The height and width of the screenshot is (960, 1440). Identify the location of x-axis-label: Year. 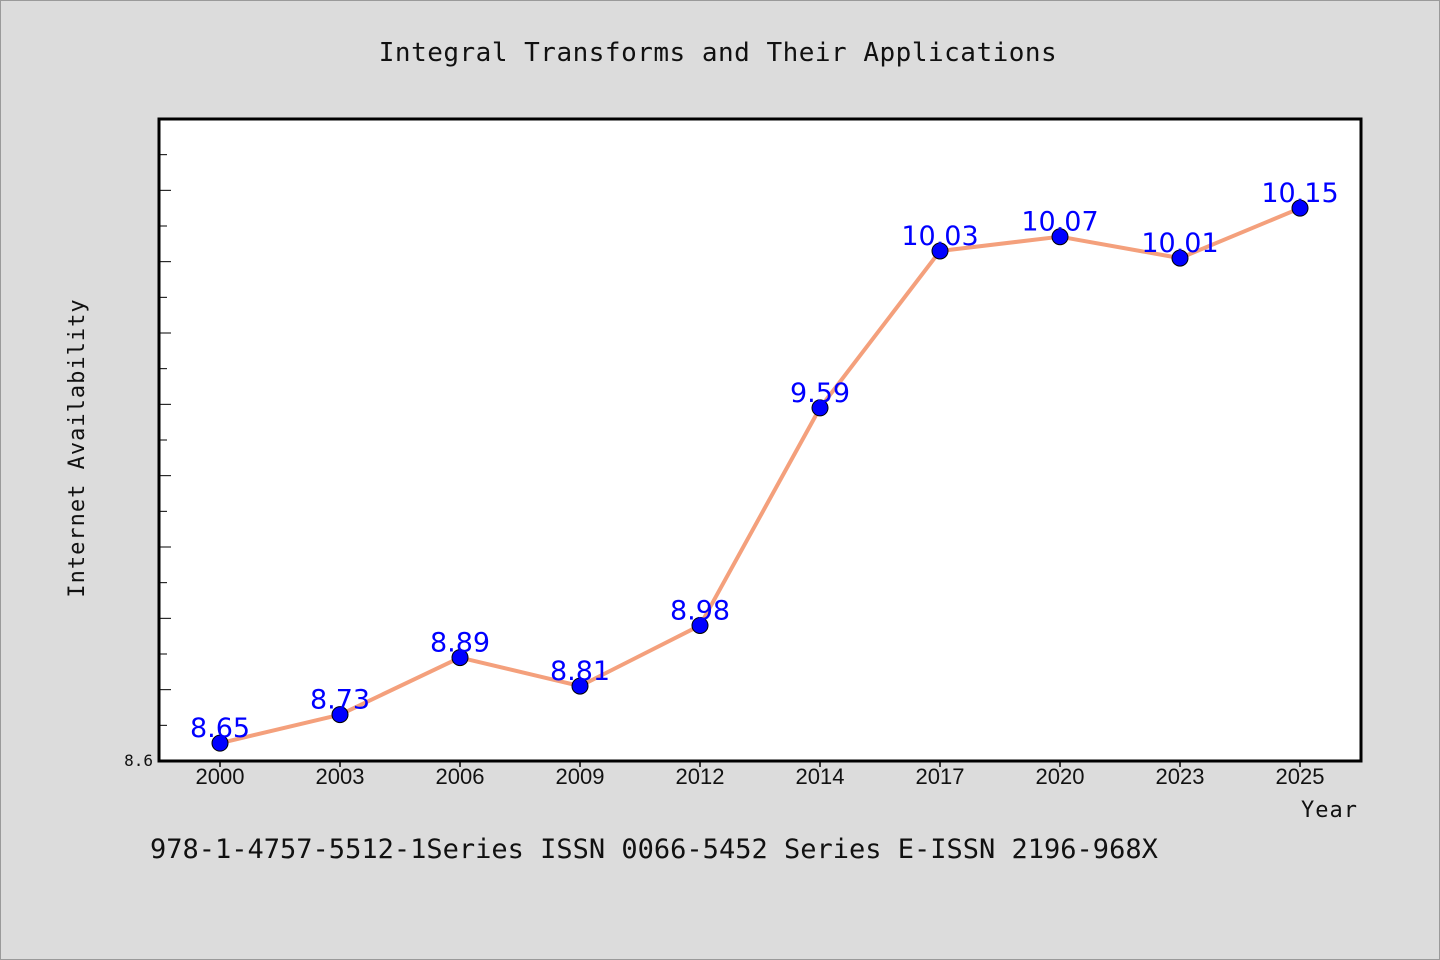
(1329, 810).